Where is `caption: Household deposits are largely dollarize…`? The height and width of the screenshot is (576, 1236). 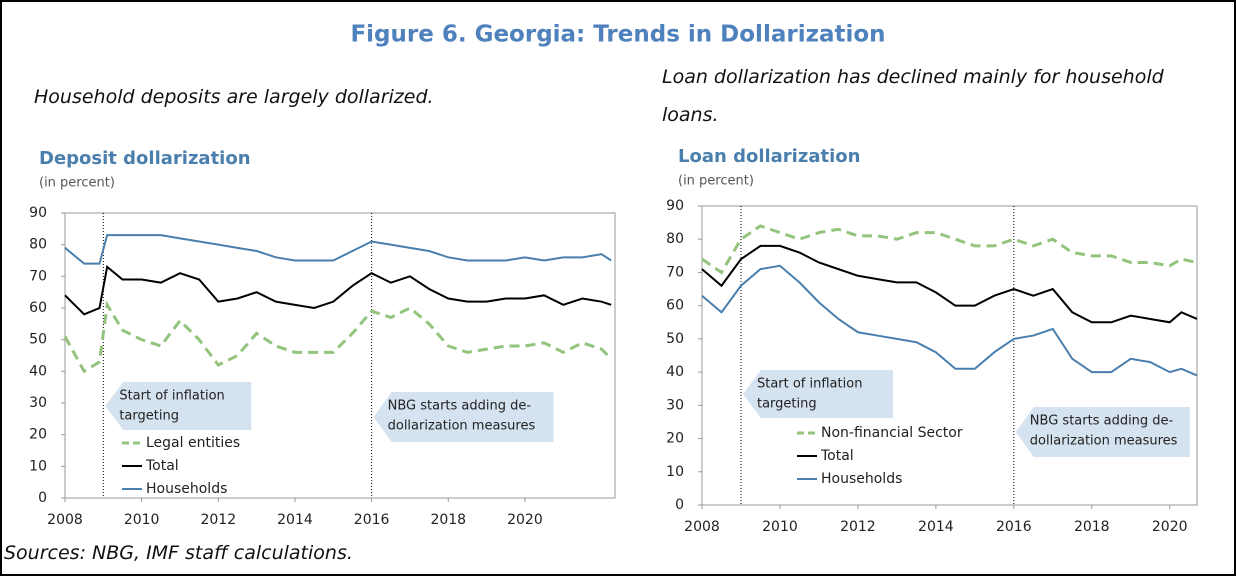 caption: Household deposits are largely dollarize… is located at coordinates (234, 97).